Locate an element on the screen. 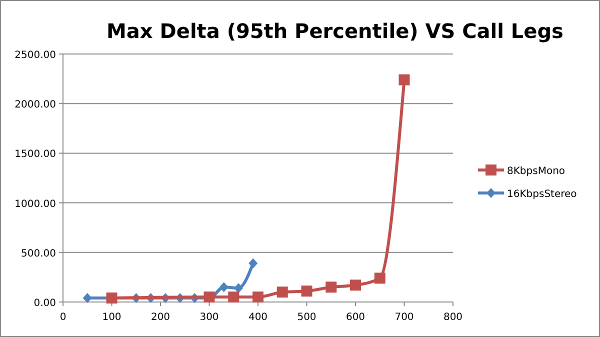 This screenshot has height=337, width=600. x-tick-label: 300 is located at coordinates (209, 317).